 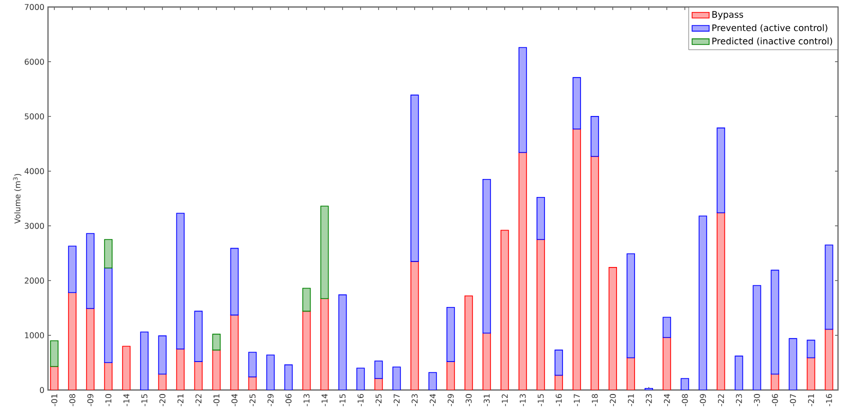 What do you see at coordinates (772, 41) in the screenshot?
I see `legend-label: Predicted (inactive control)` at bounding box center [772, 41].